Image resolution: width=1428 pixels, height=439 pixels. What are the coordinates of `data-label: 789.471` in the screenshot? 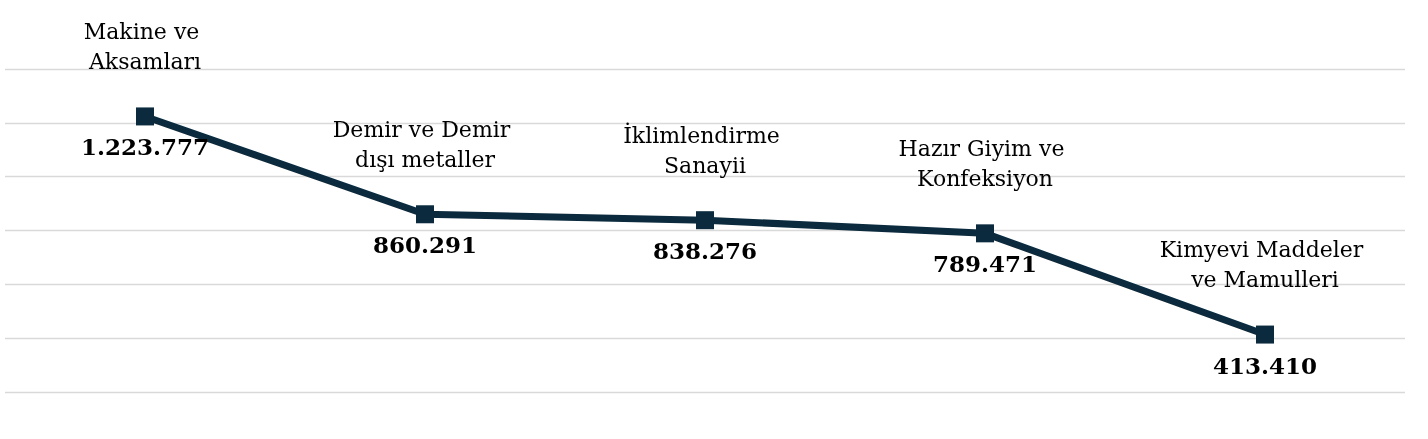 It's located at (985, 264).